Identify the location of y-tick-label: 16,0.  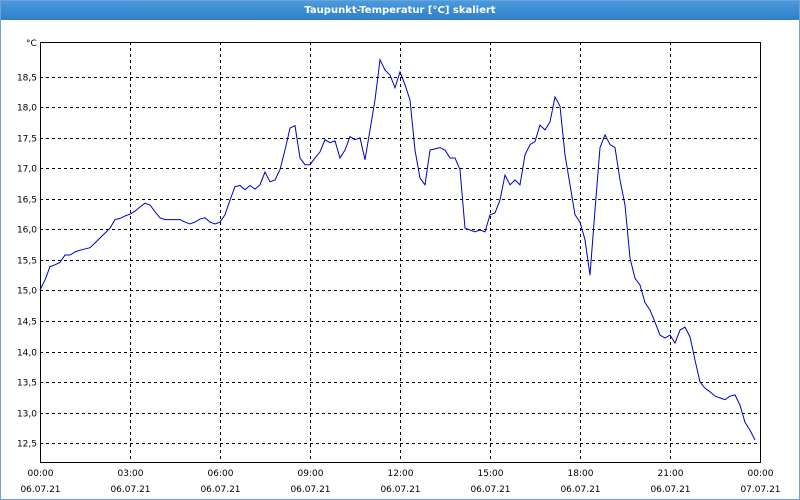
(27, 231).